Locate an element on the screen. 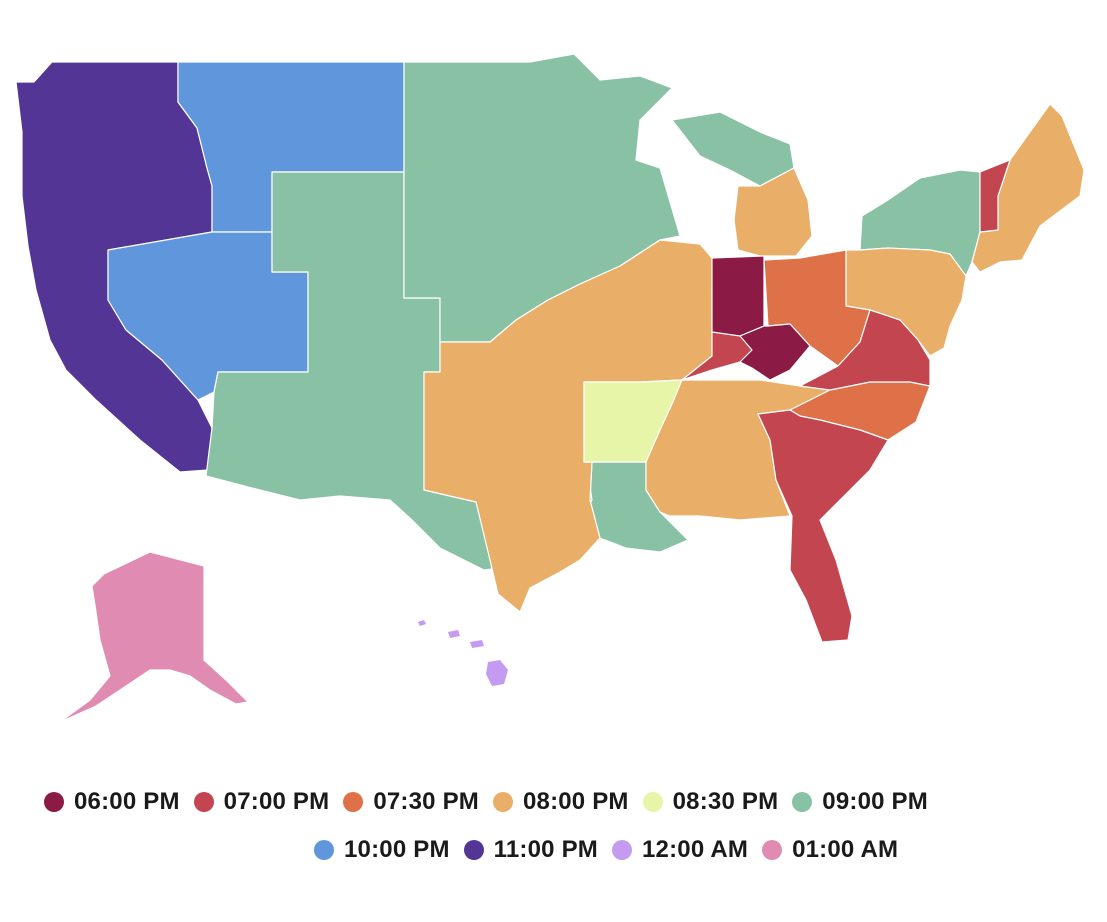 This screenshot has height=922, width=1107. region-indiana-6pm is located at coordinates (738, 296).